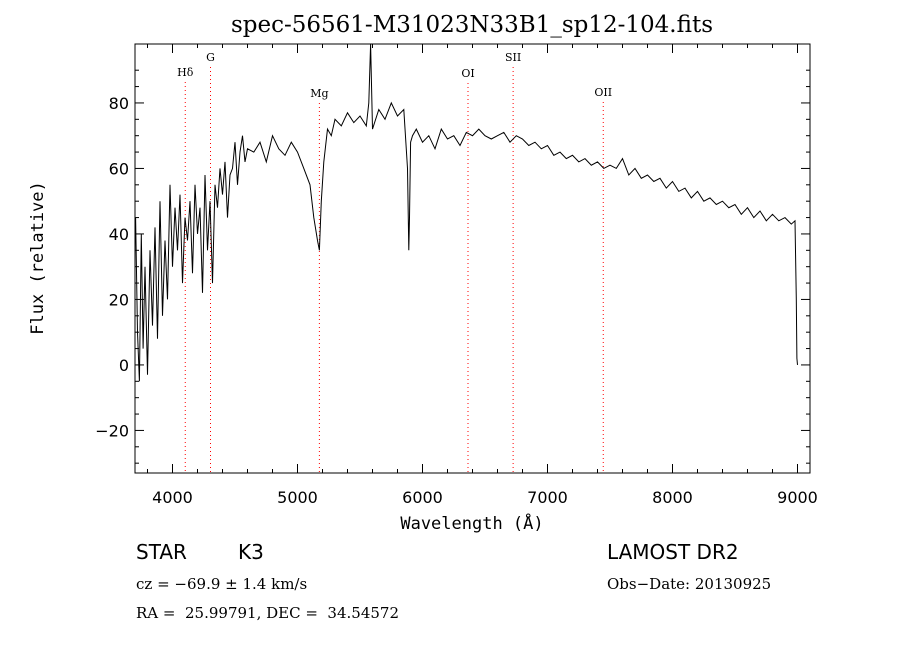 This screenshot has height=650, width=900. Describe the element at coordinates (210, 57) in the screenshot. I see `spectral-line-label: G` at that location.